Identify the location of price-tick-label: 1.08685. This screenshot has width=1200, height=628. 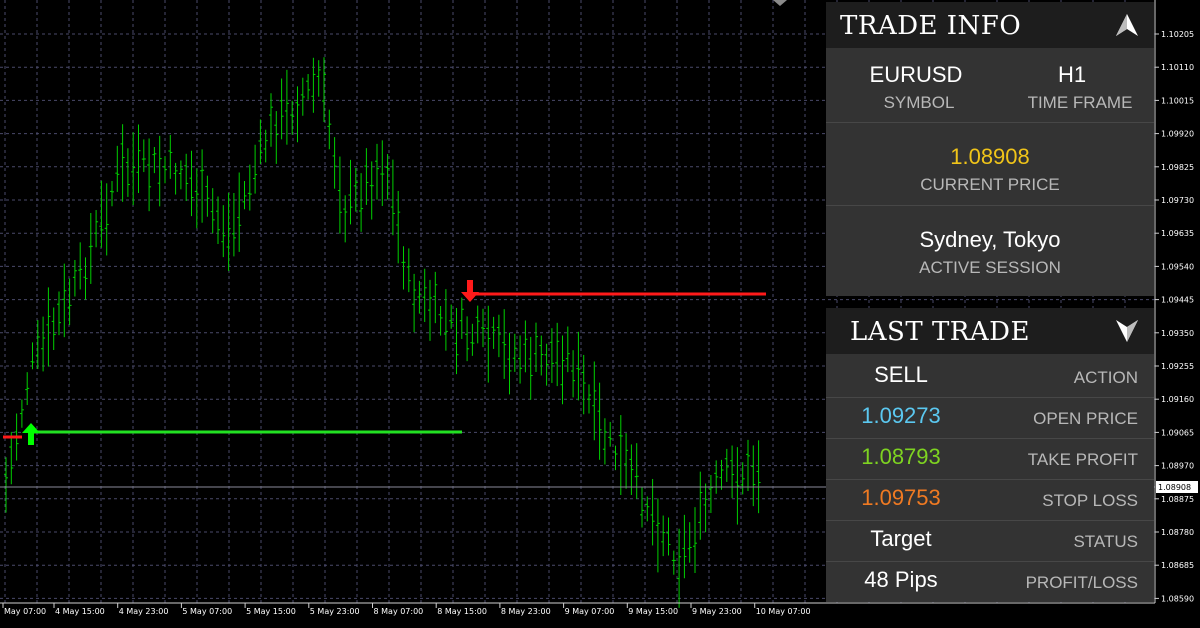
(1177, 565).